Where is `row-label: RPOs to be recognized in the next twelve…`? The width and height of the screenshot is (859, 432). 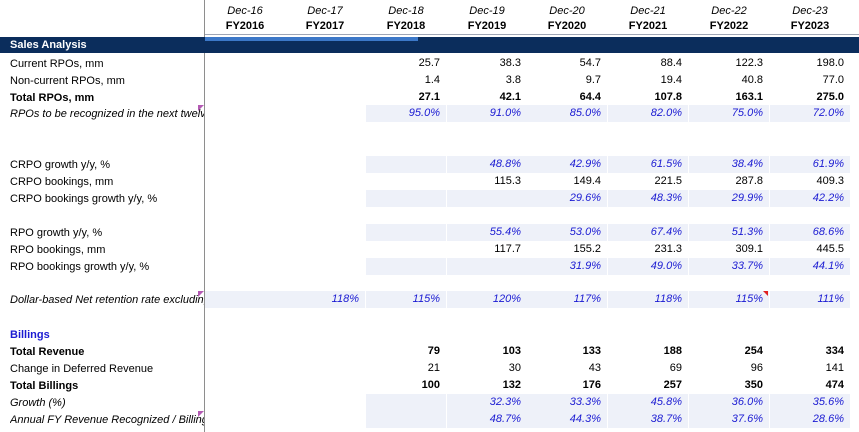 row-label: RPOs to be recognized in the next twelve… is located at coordinates (107, 114).